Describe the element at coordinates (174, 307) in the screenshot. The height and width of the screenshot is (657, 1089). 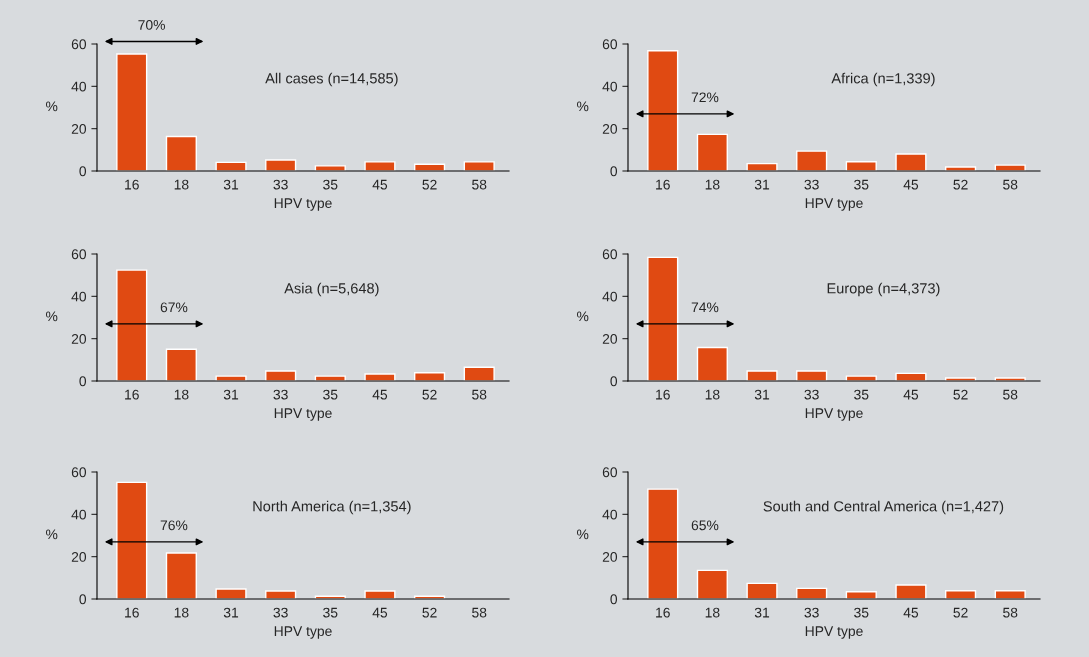
I see `annotation: 67%` at that location.